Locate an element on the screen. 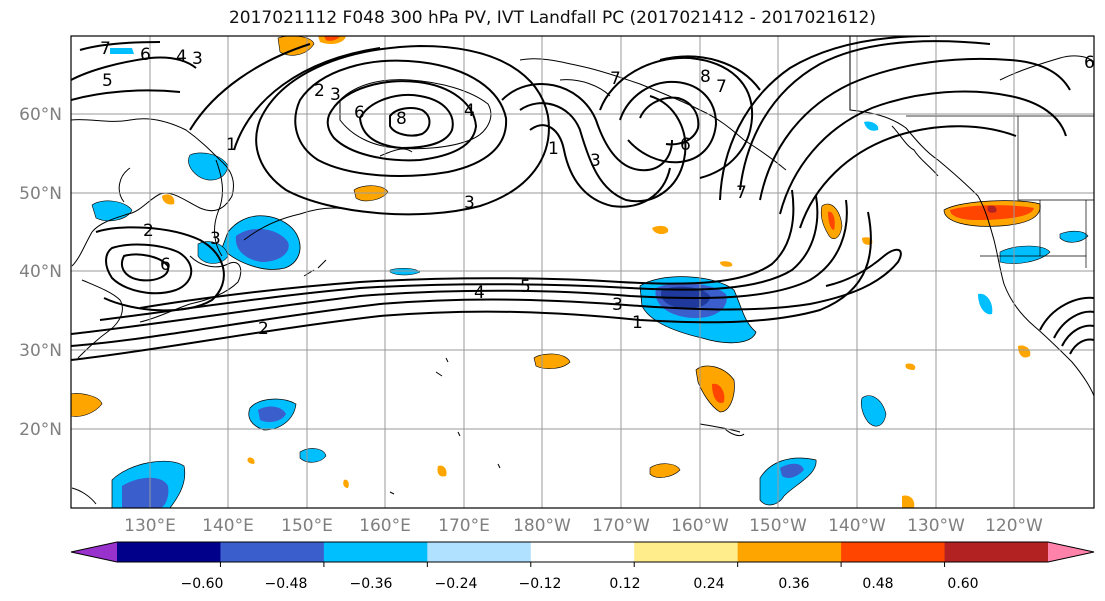  colorbar-tick-label: −0.24 is located at coordinates (456, 584).